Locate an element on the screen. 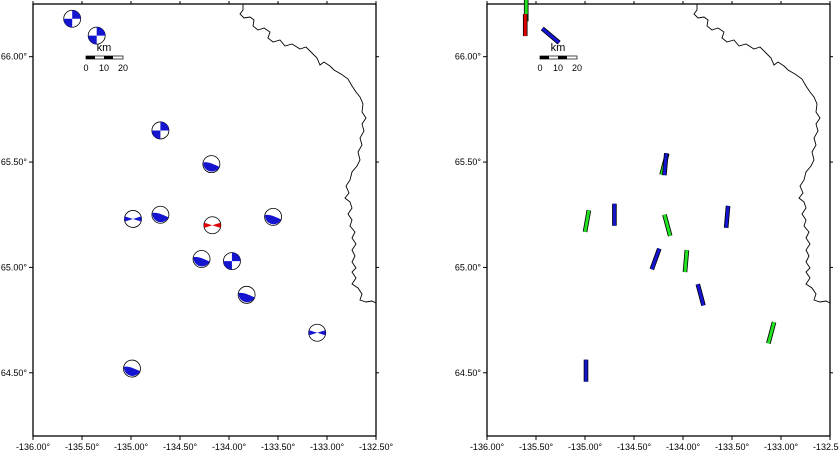  left-scalebar: km 0 10 20 is located at coordinates (105, 57).